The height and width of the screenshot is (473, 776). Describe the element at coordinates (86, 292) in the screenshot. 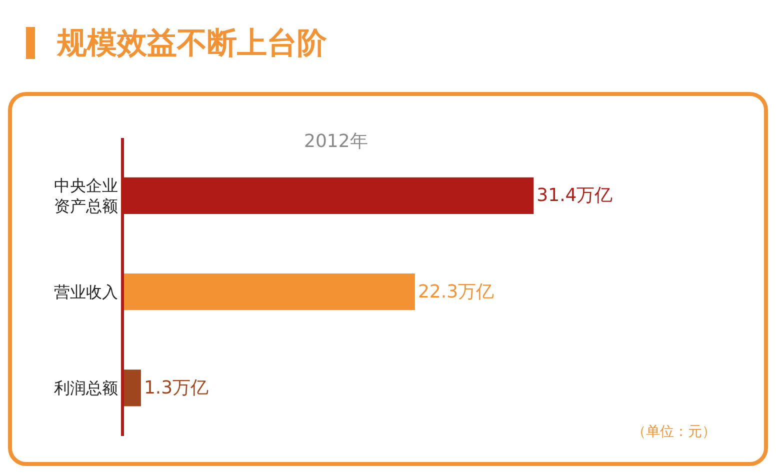

I see `y-tick-label: 营业收入` at that location.